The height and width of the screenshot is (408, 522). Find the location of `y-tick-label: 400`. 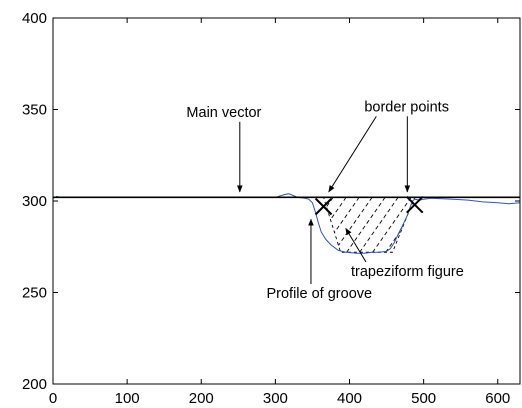

y-tick-label: 400 is located at coordinates (34, 18).